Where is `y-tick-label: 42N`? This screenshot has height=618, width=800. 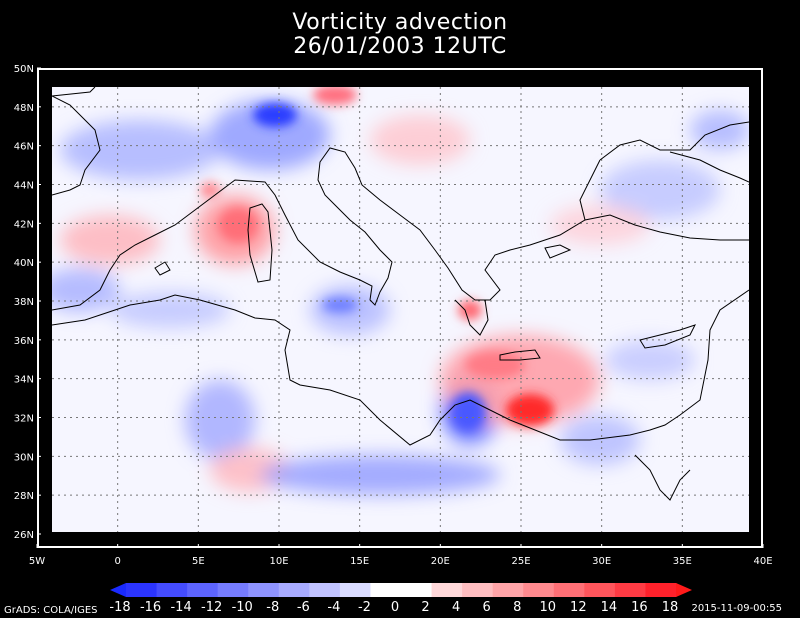 y-tick-label: 42N is located at coordinates (24, 224).